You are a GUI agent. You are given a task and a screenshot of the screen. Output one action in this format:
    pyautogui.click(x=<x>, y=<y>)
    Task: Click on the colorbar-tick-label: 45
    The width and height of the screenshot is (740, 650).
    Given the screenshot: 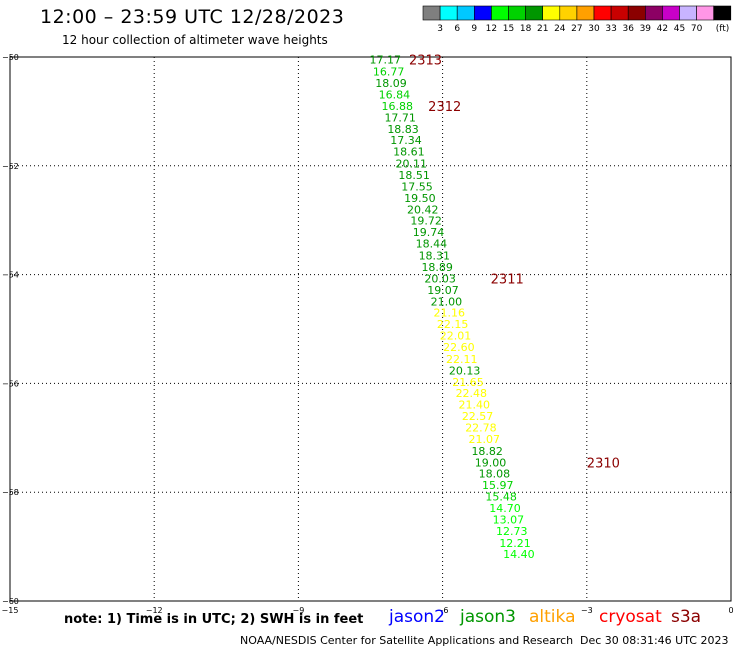 What is the action you would take?
    pyautogui.click(x=679, y=29)
    